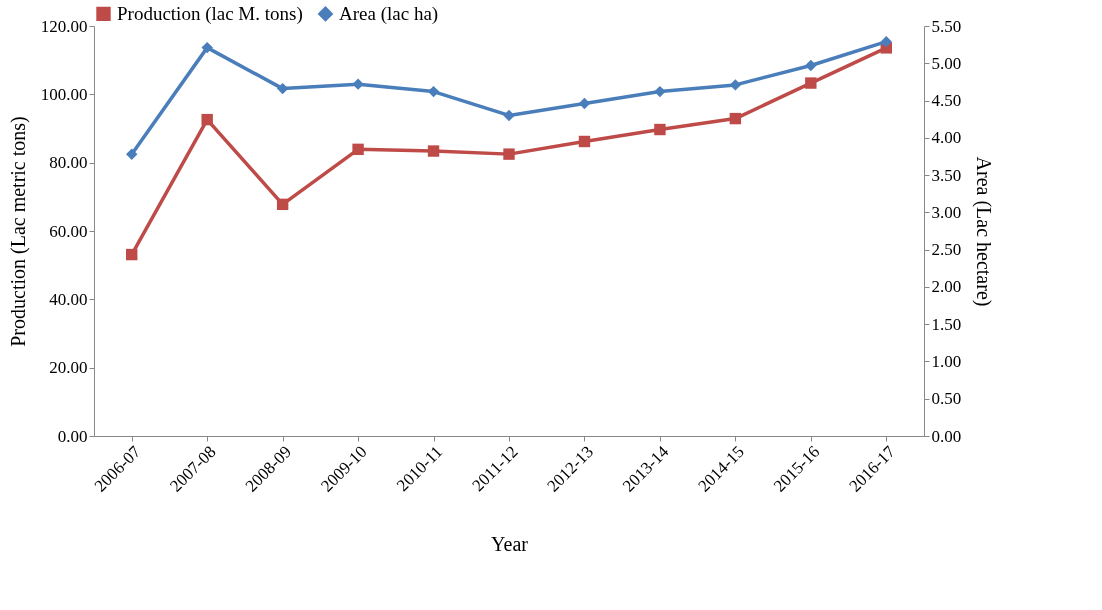 The width and height of the screenshot is (1102, 610). Describe the element at coordinates (946, 138) in the screenshot. I see `y2-tick-label: 4.00` at that location.